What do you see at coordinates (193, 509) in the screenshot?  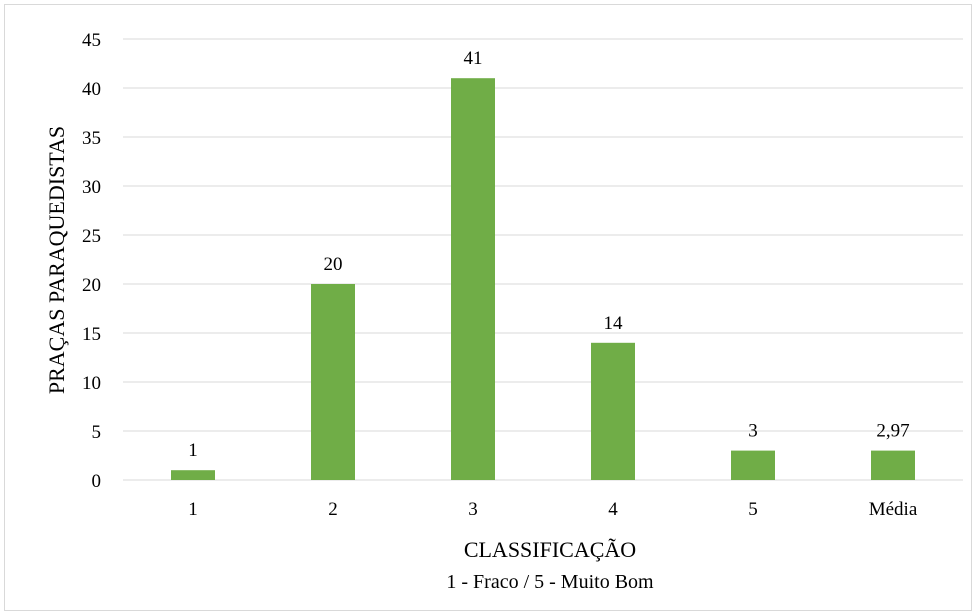 I see `x-tick-label: 1` at bounding box center [193, 509].